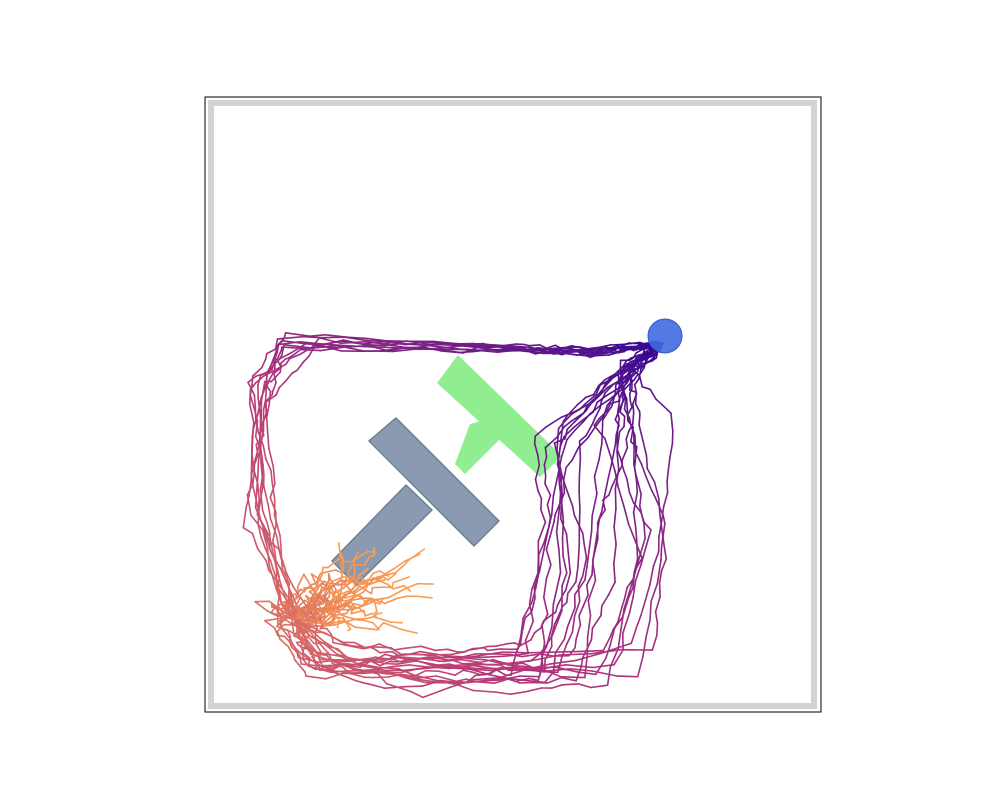  What do you see at coordinates (434, 482) in the screenshot?
I see `block-tee-bar` at bounding box center [434, 482].